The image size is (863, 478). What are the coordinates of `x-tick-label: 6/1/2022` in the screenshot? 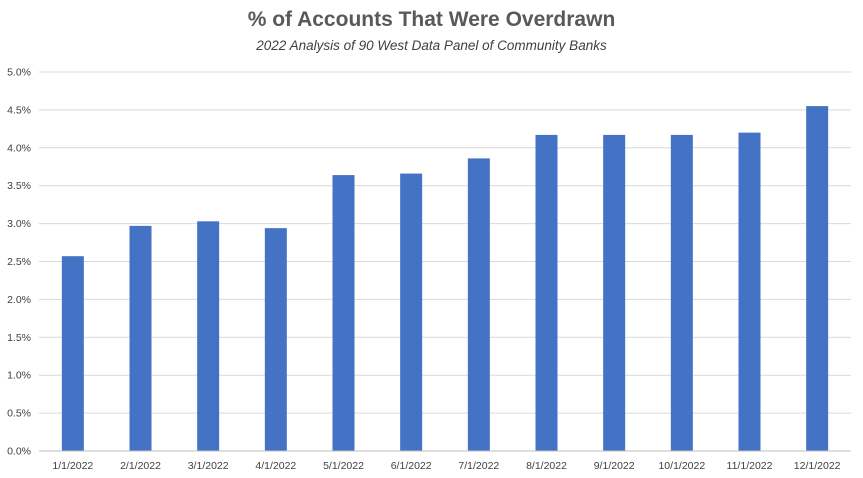 It's located at (411, 466).